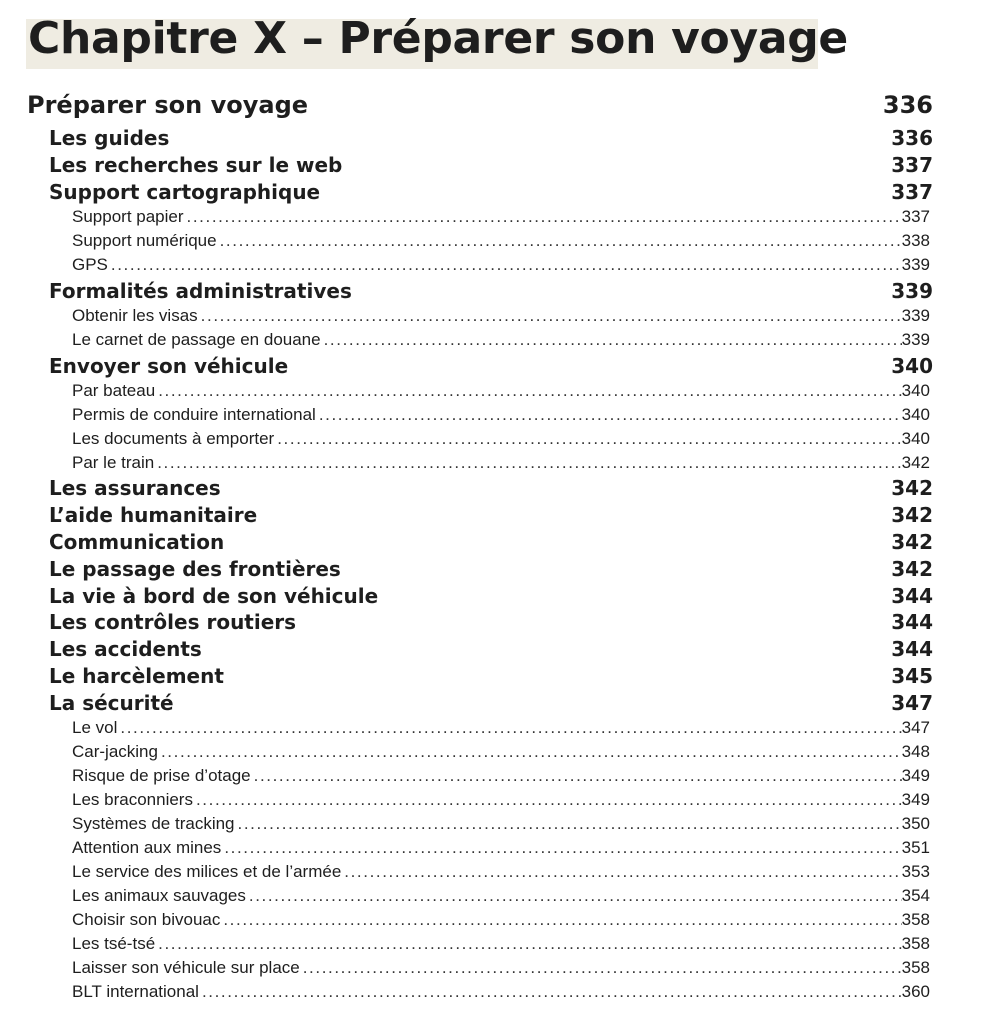 The width and height of the screenshot is (988, 1018). What do you see at coordinates (480, 391) in the screenshot?
I see `toc-entry-level-3: Par bateau 340` at bounding box center [480, 391].